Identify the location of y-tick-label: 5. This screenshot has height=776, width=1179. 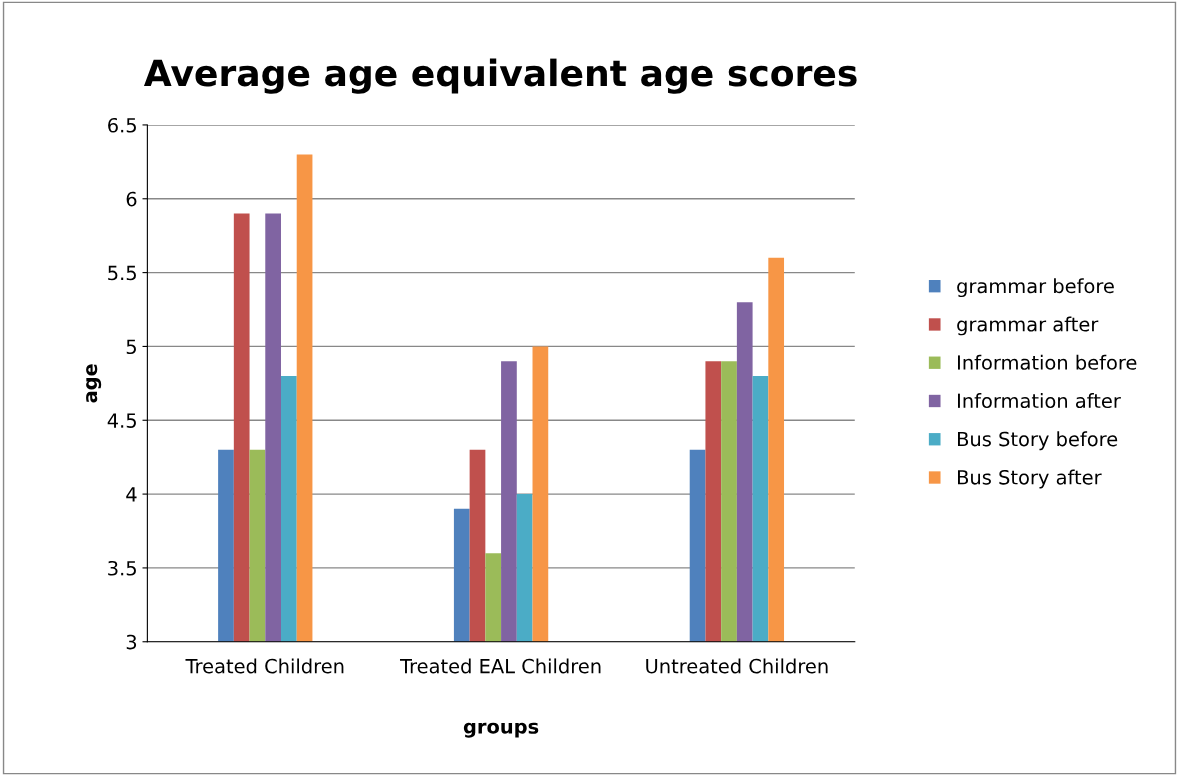
(131, 347).